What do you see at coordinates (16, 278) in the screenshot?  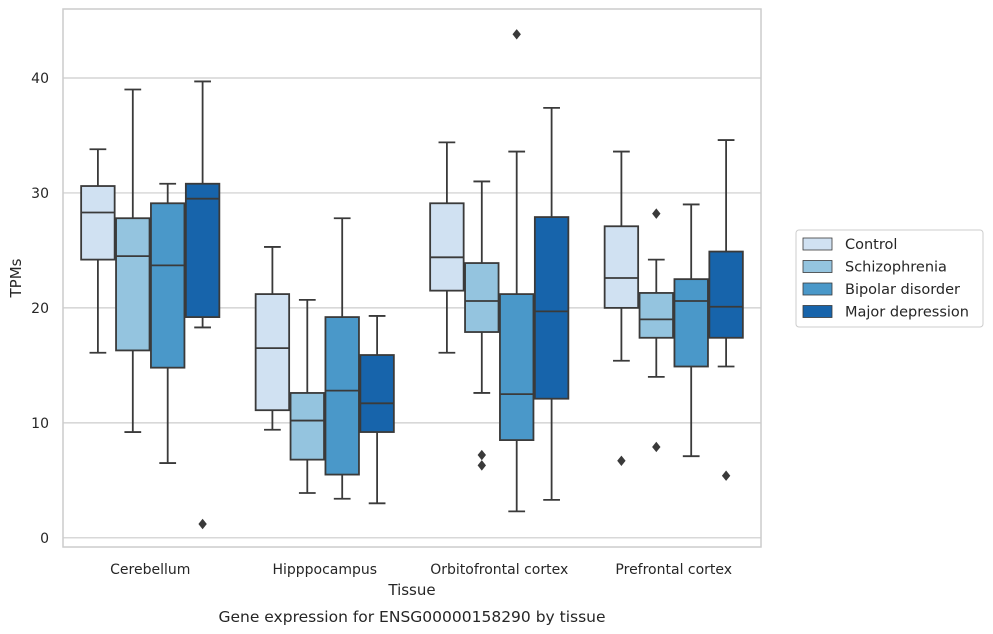 I see `y-axis-label: TPMs` at bounding box center [16, 278].